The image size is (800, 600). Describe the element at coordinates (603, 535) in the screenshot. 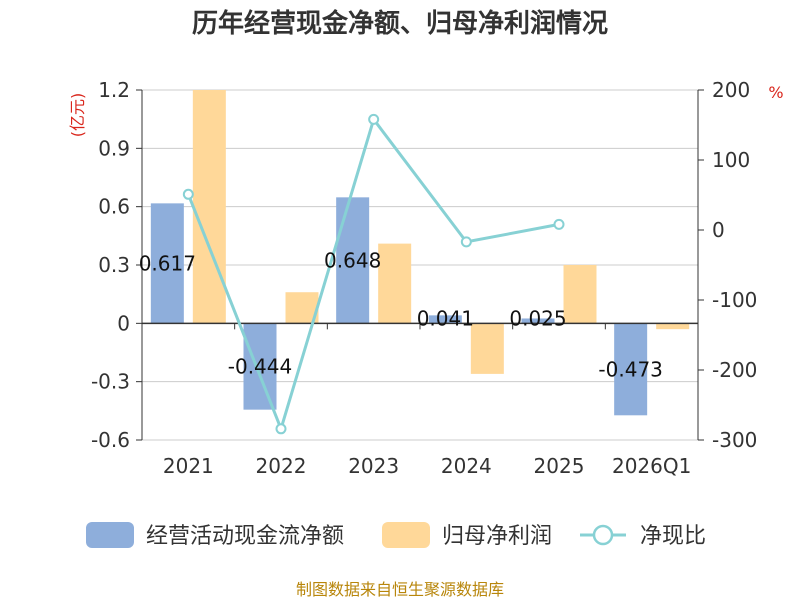

I see `legend-marker-ratio` at that location.